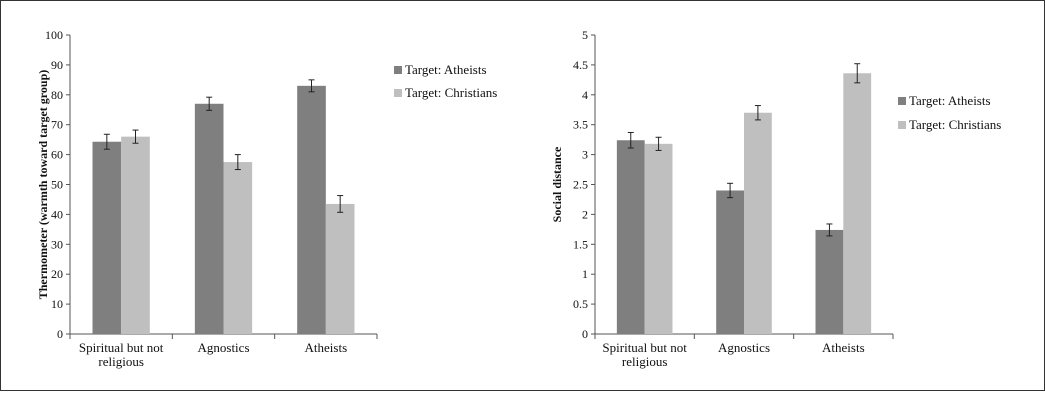 The width and height of the screenshot is (1045, 395). What do you see at coordinates (585, 95) in the screenshot?
I see `y-tick-label: 4` at bounding box center [585, 95].